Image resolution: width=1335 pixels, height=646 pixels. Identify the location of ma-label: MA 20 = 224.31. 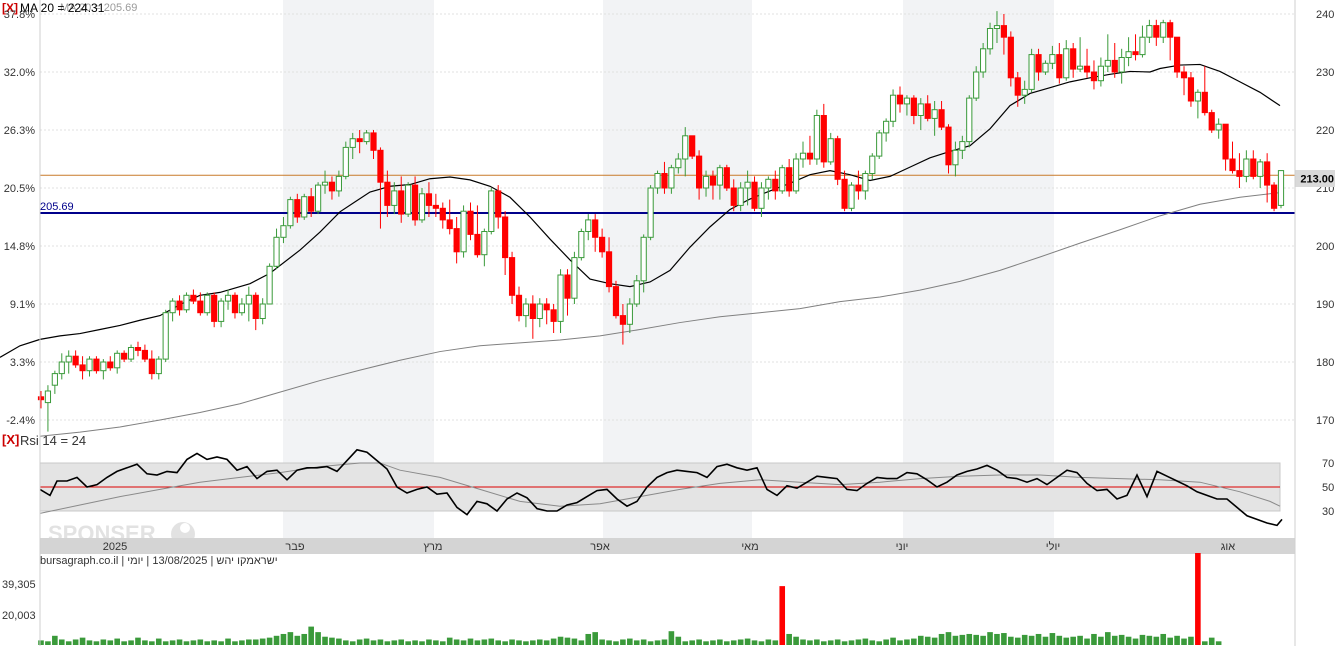
(62, 8).